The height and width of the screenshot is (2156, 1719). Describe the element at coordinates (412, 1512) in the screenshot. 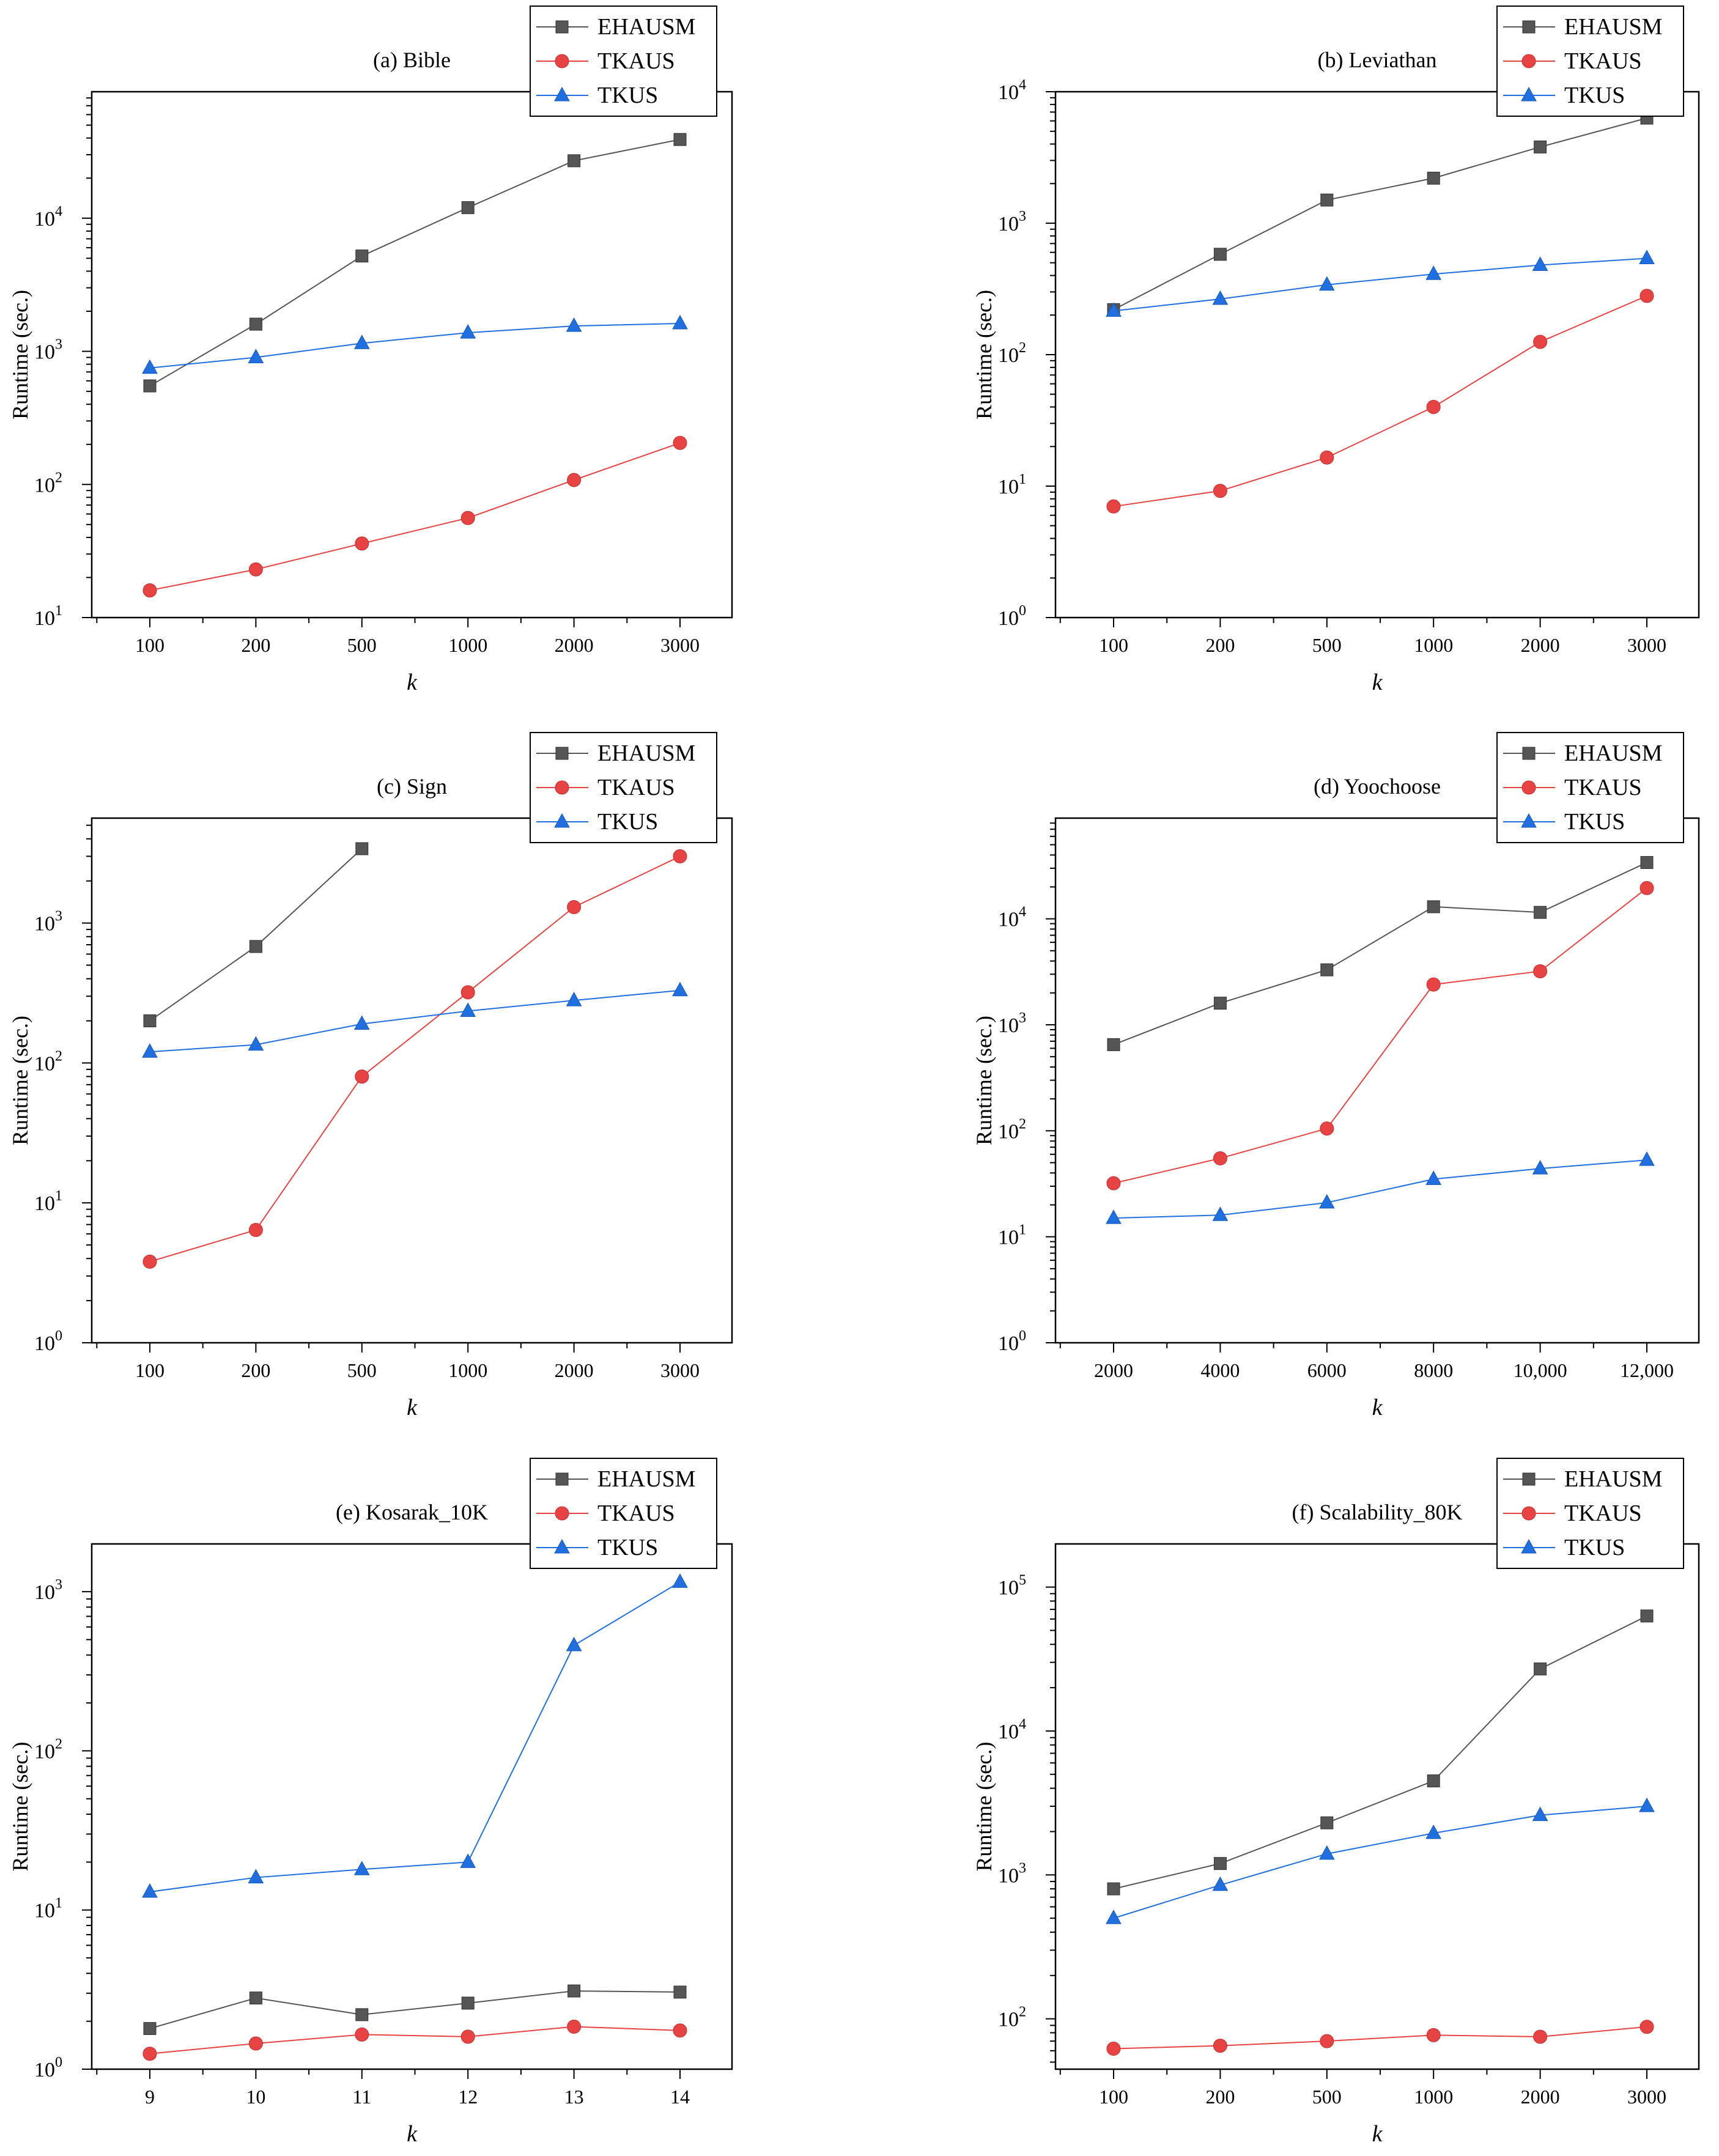

I see `chart-title: (e) Kosarak_10K` at that location.